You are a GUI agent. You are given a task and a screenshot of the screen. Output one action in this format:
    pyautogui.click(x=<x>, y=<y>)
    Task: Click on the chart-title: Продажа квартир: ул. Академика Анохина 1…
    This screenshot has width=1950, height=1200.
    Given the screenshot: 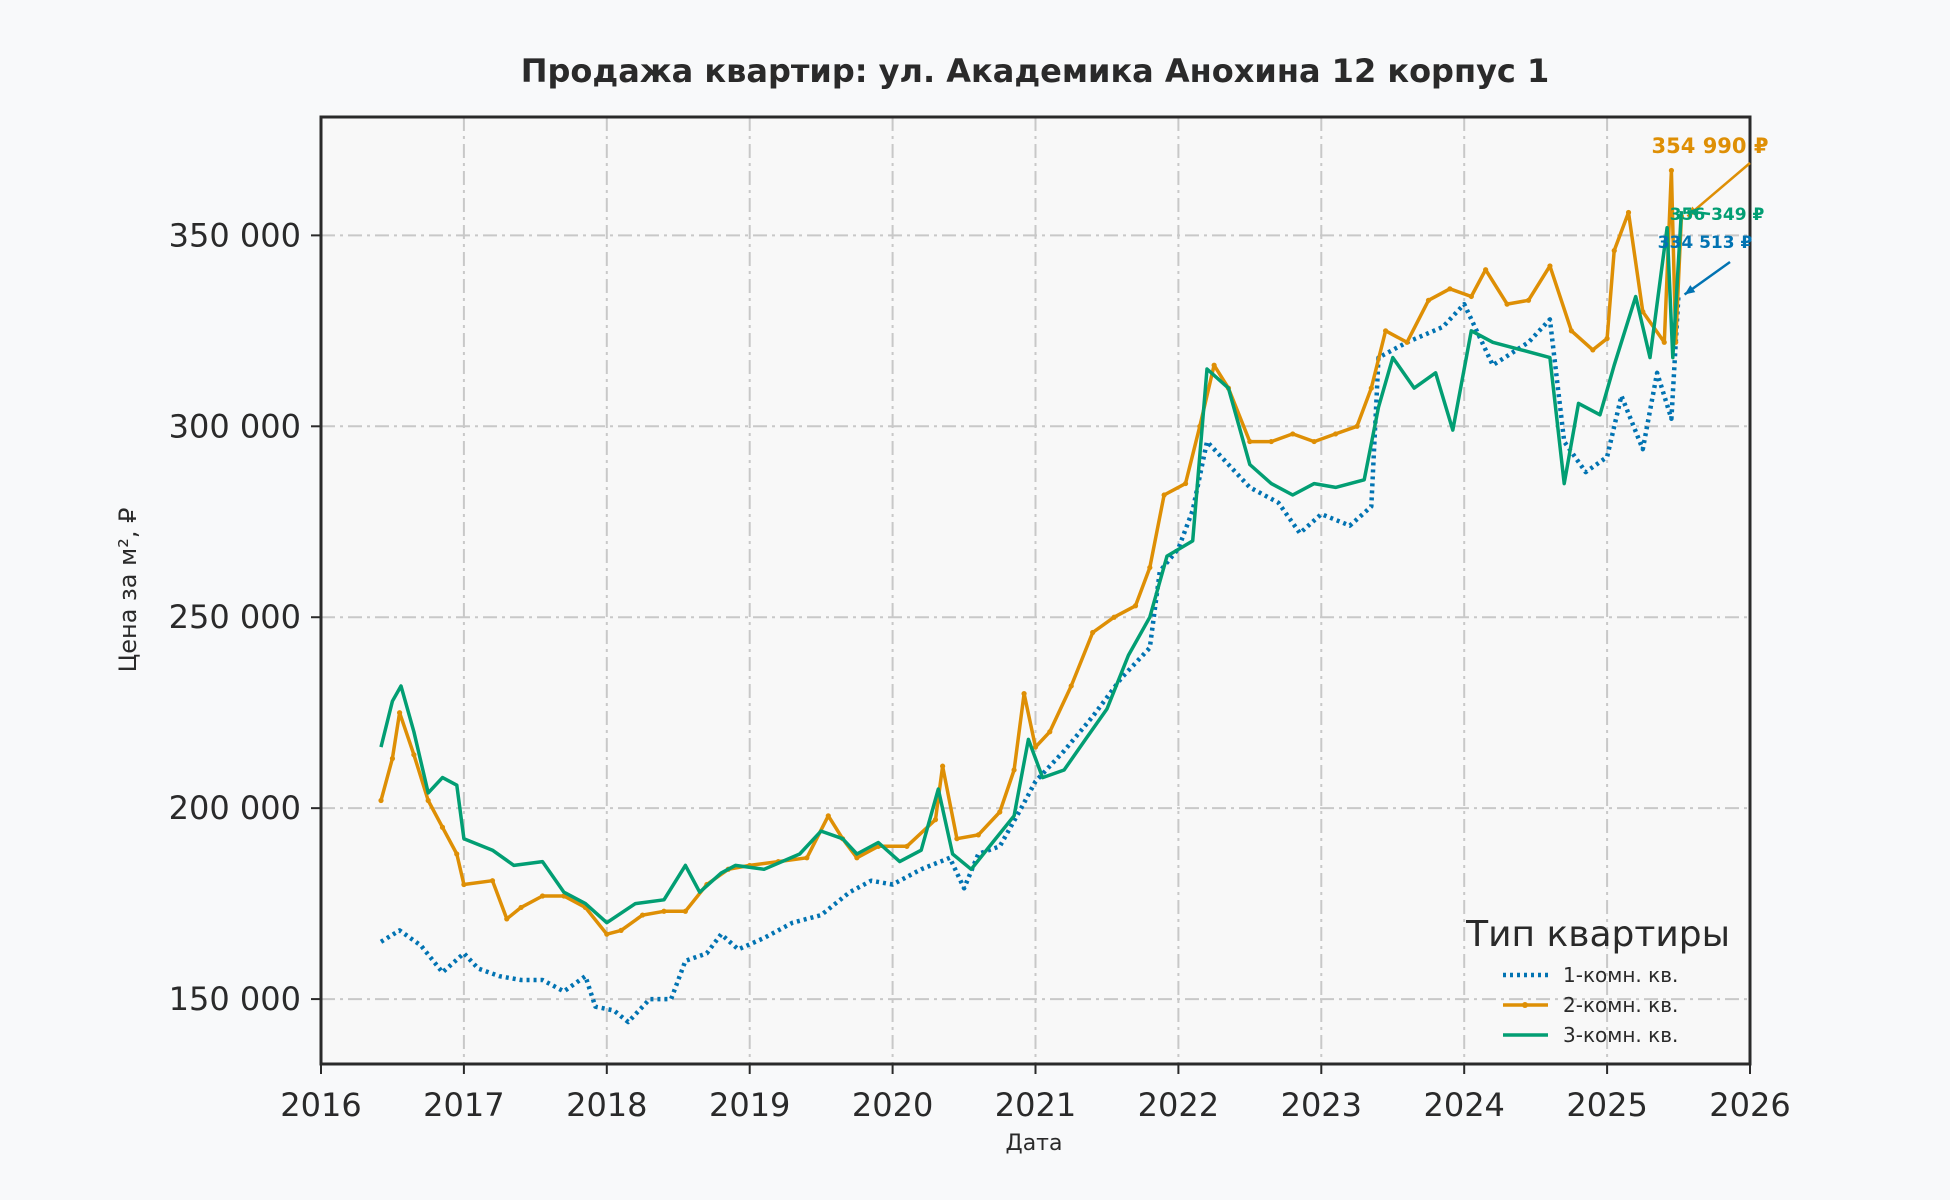 What is the action you would take?
    pyautogui.click(x=1035, y=71)
    